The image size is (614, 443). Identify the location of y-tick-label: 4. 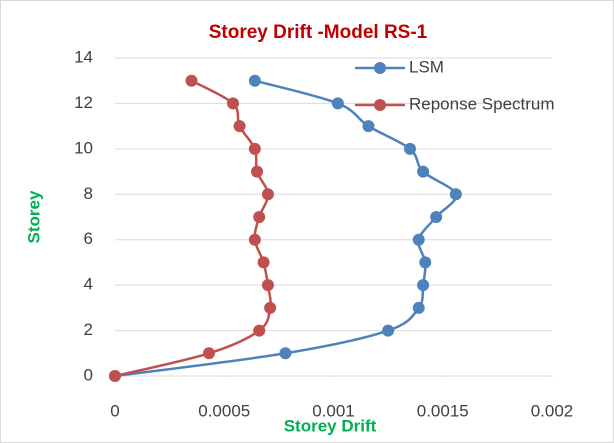
(88, 284).